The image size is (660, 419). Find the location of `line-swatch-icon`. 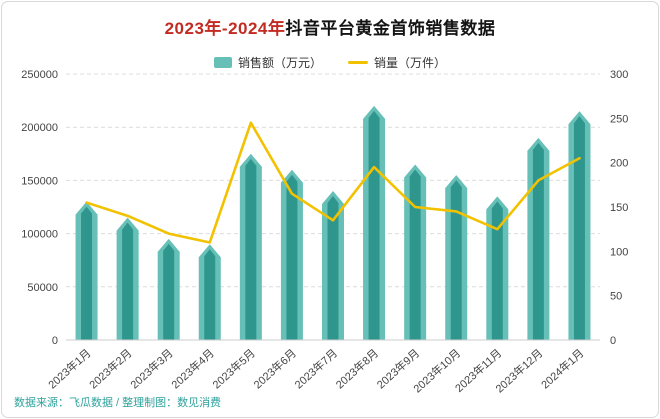

line-swatch-icon is located at coordinates (358, 62).